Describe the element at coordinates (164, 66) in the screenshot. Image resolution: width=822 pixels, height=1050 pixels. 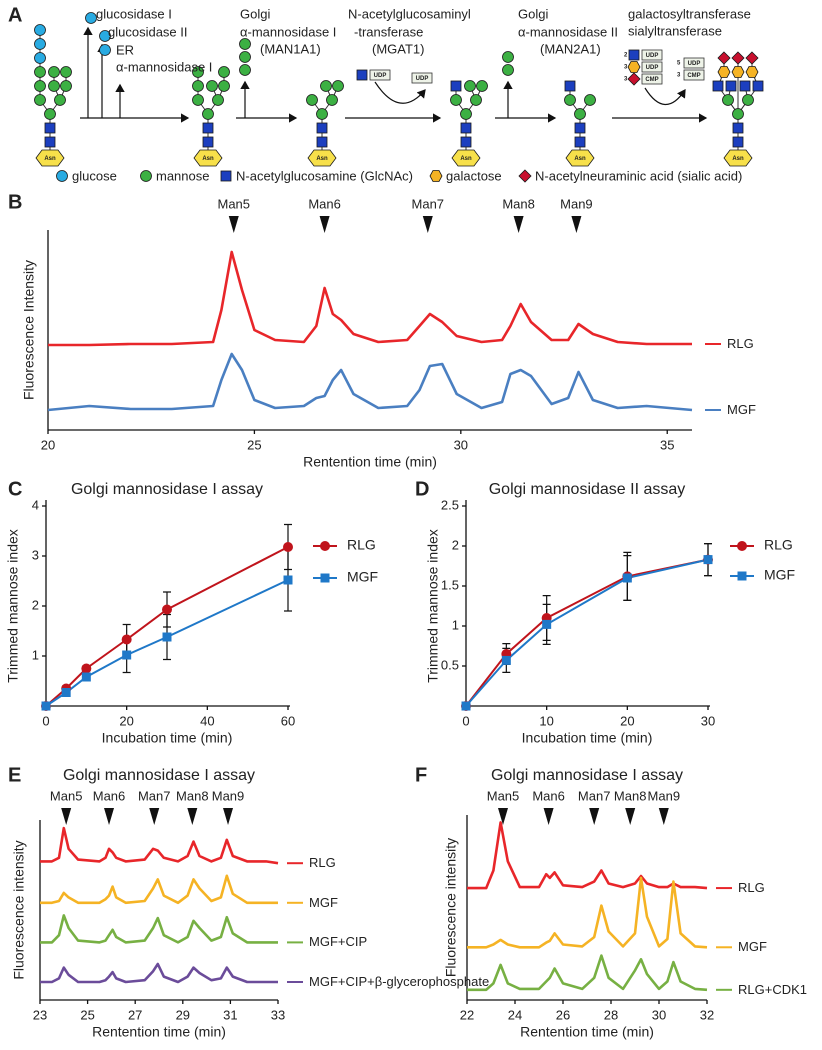
I see `enzyme-label: α-mannosidase I` at that location.